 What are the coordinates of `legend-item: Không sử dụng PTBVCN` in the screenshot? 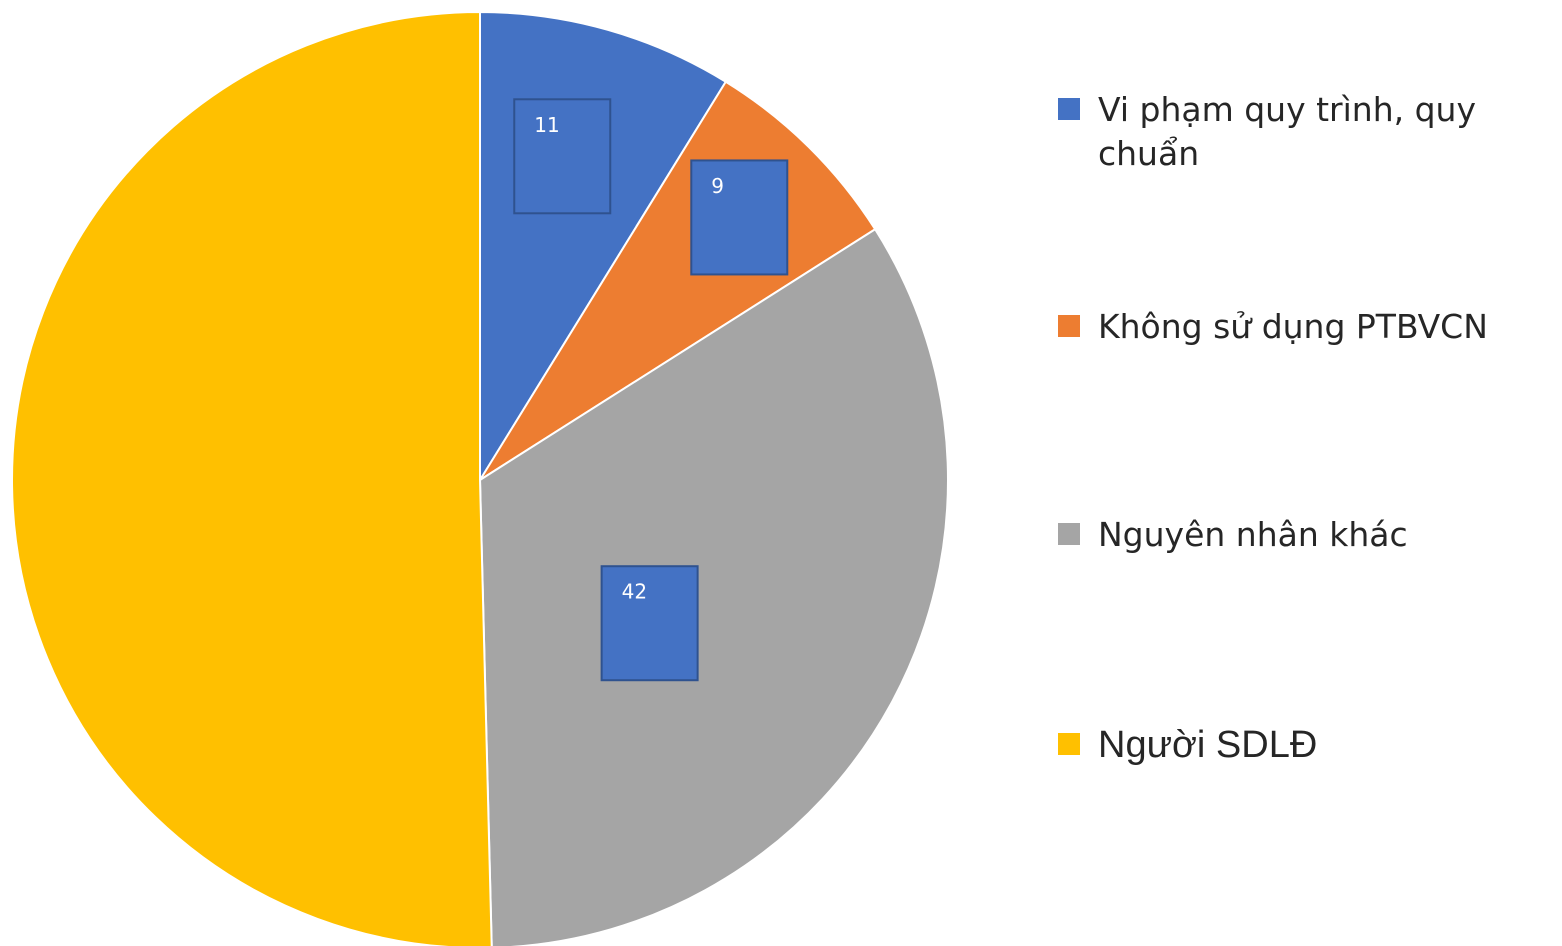 It's located at (1303, 327).